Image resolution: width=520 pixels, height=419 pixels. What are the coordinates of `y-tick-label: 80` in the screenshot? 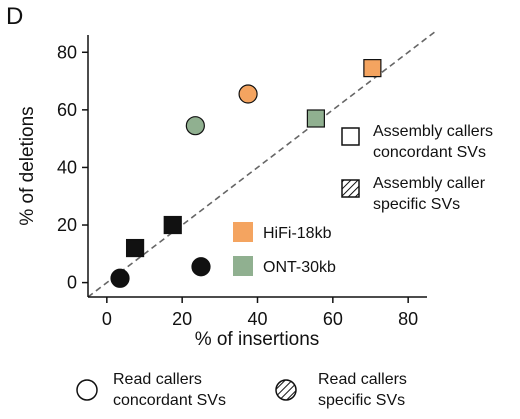 It's located at (67, 52).